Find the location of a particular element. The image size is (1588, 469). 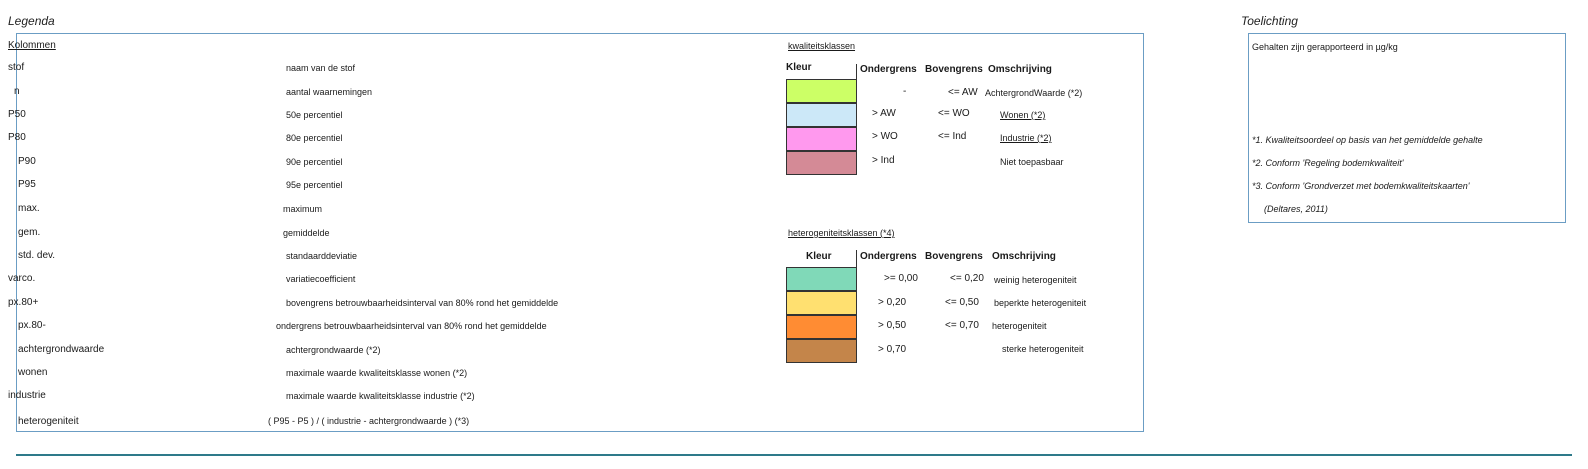

quality-boven: <= Ind is located at coordinates (952, 136).